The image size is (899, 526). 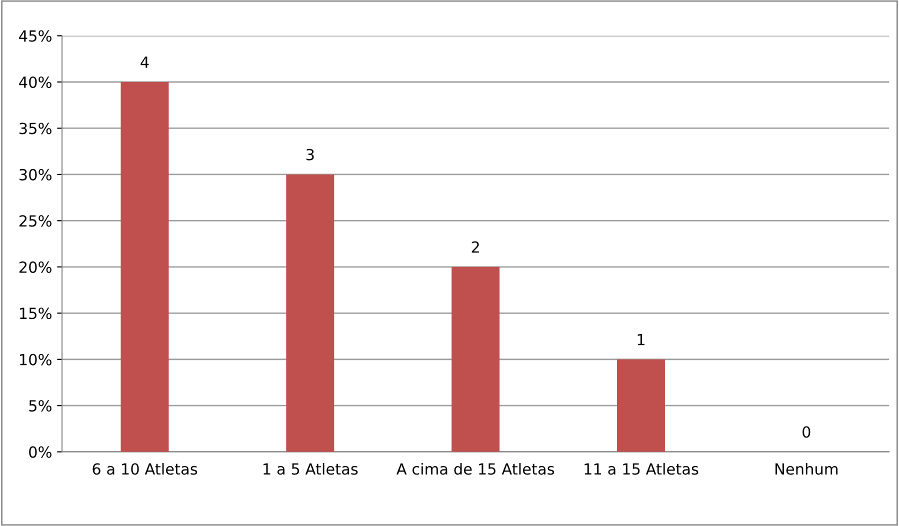 I want to click on y-tick-label: 5%, so click(x=40, y=406).